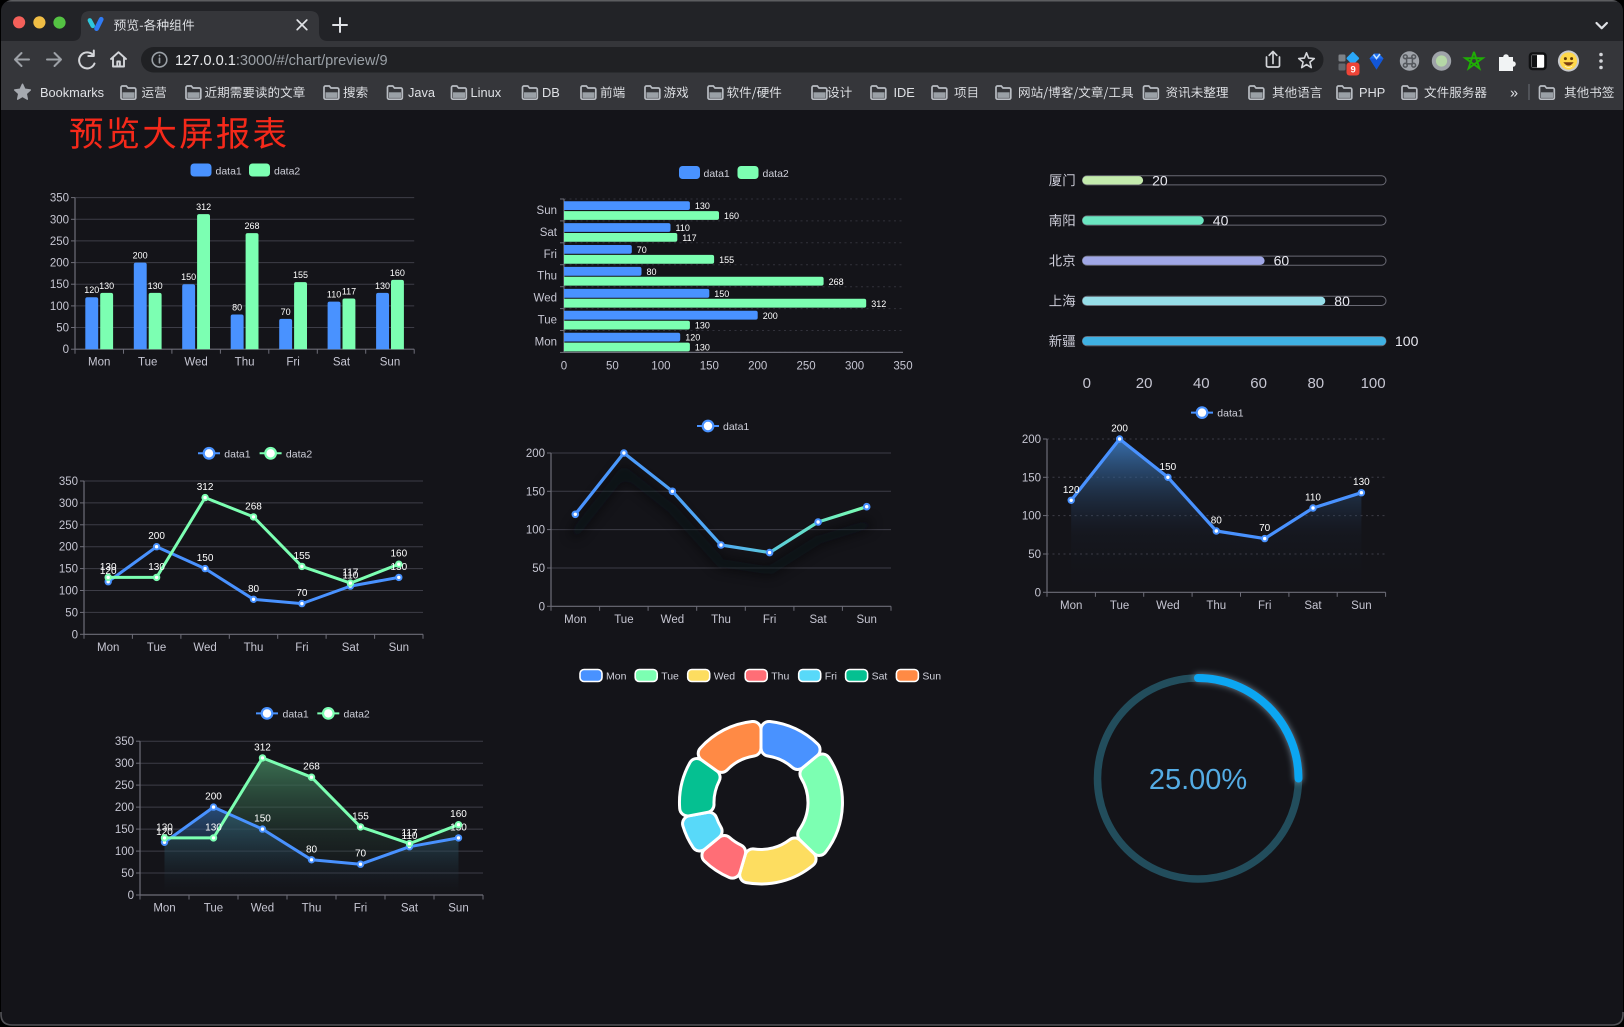 The image size is (1624, 1027). Describe the element at coordinates (1265, 528) in the screenshot. I see `svg-text: 70` at that location.